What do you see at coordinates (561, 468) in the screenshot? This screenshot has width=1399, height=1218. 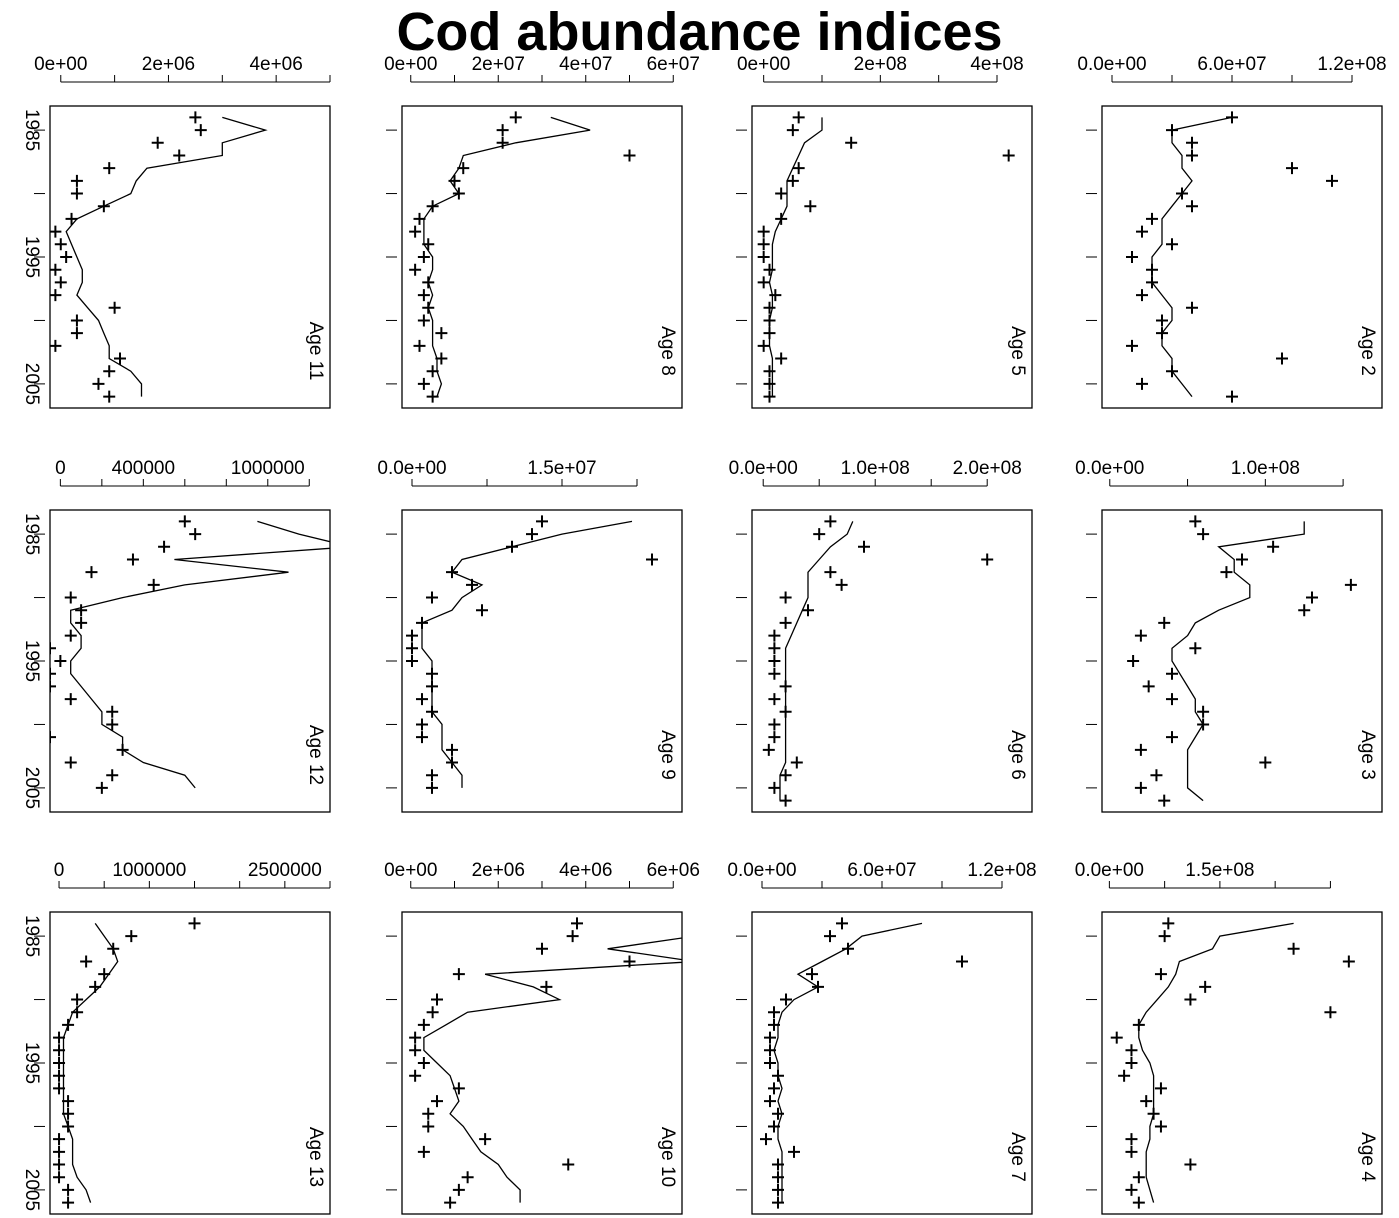 I see `x-tick-label: 1.5e+07` at bounding box center [561, 468].